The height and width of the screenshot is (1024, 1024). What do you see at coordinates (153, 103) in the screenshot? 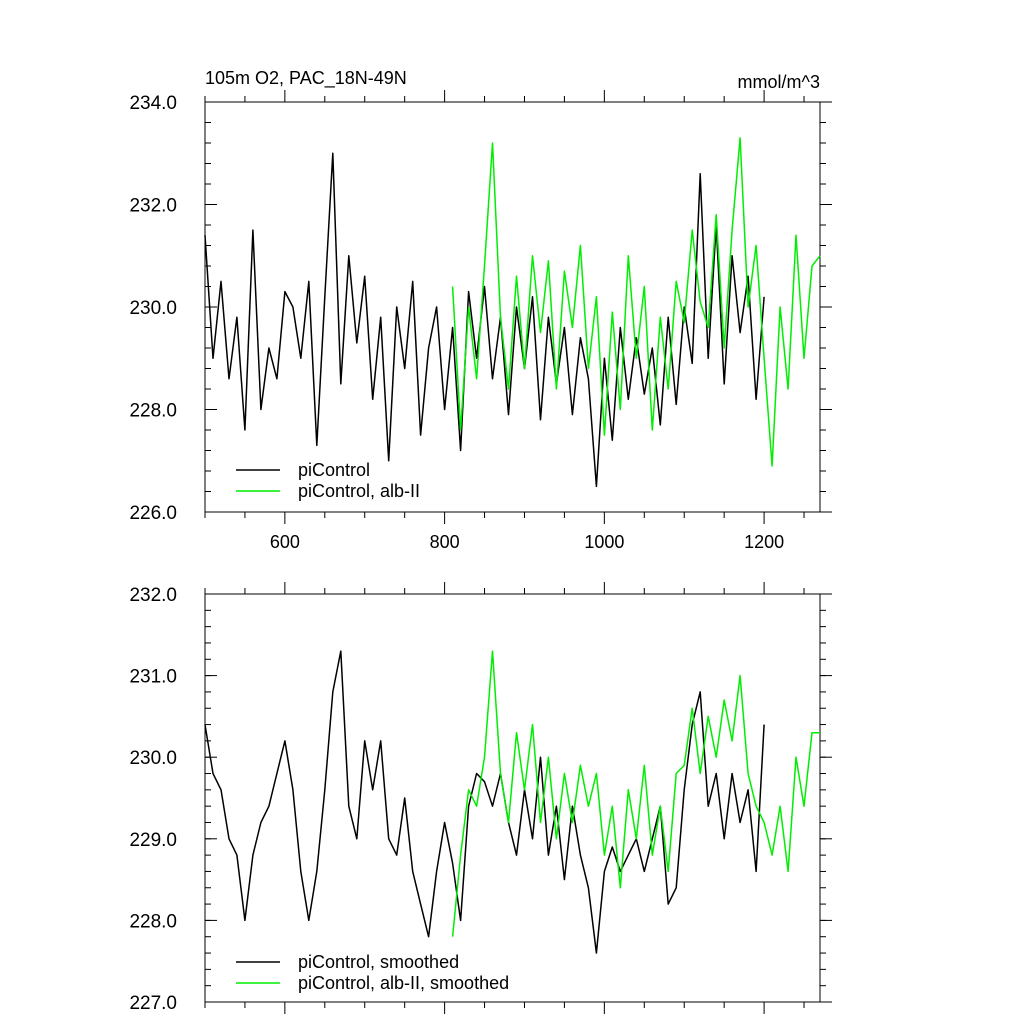
I see `y-tick-label: 234.0` at bounding box center [153, 103].